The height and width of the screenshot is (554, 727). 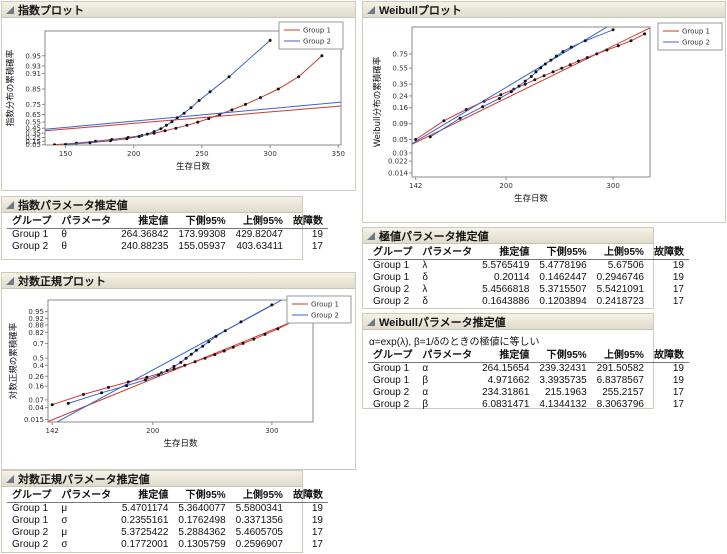 I want to click on x-tick-label: 300, so click(x=612, y=186).